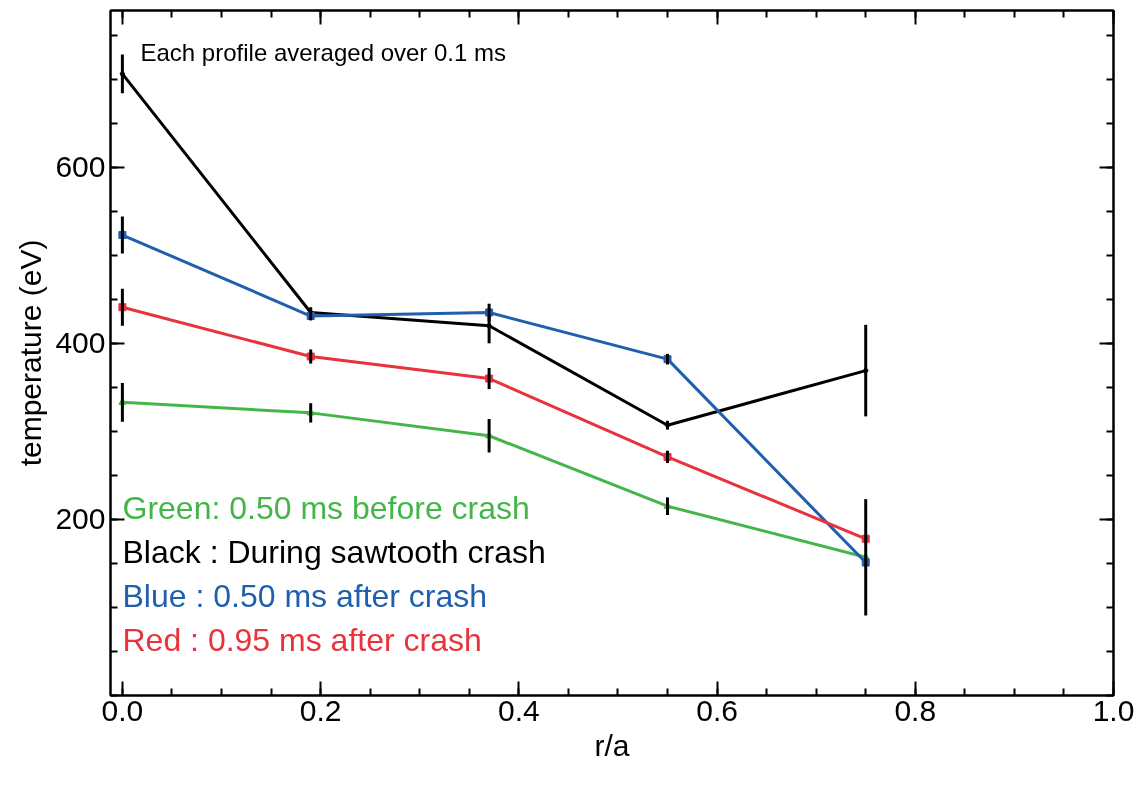 This screenshot has width=1143, height=785. I want to click on text: Red : 0.95 ms after crash, so click(302, 639).